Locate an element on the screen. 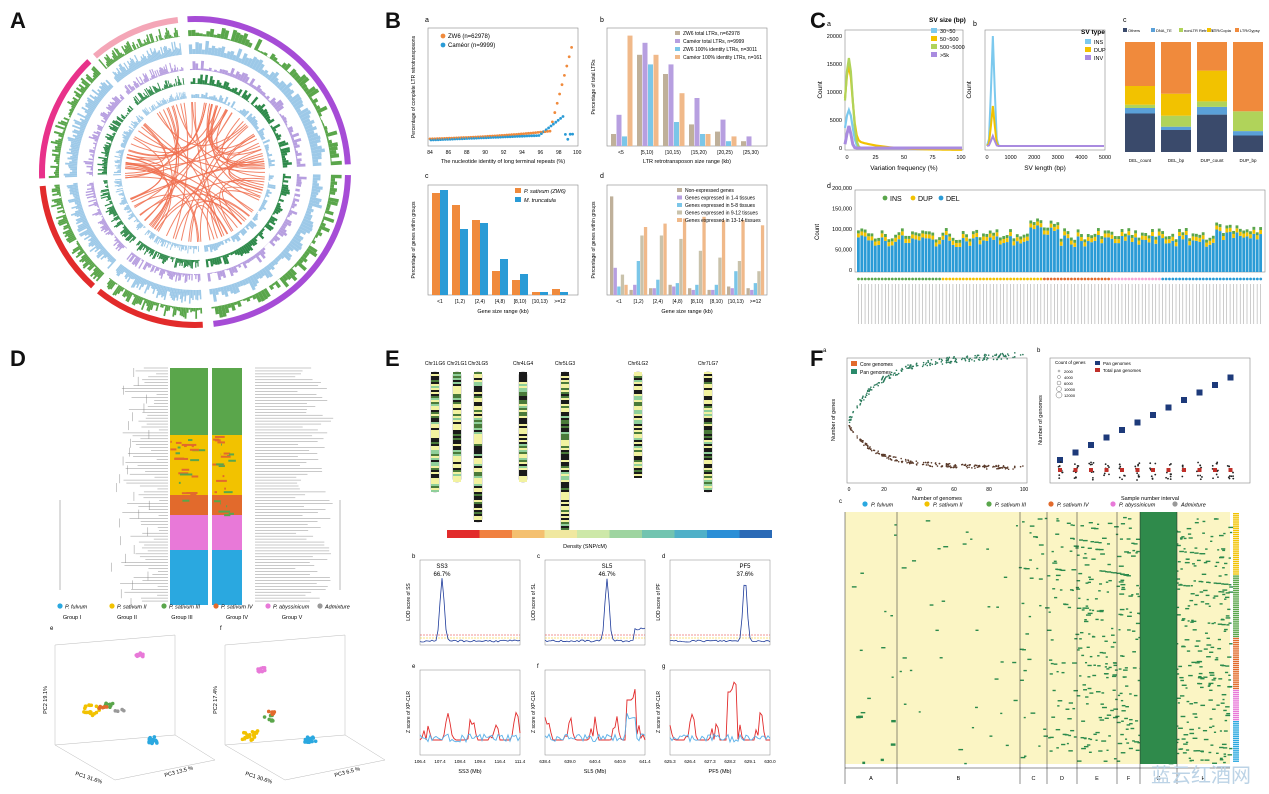  xlabel-cb: SV length (bp) is located at coordinates (1045, 168).